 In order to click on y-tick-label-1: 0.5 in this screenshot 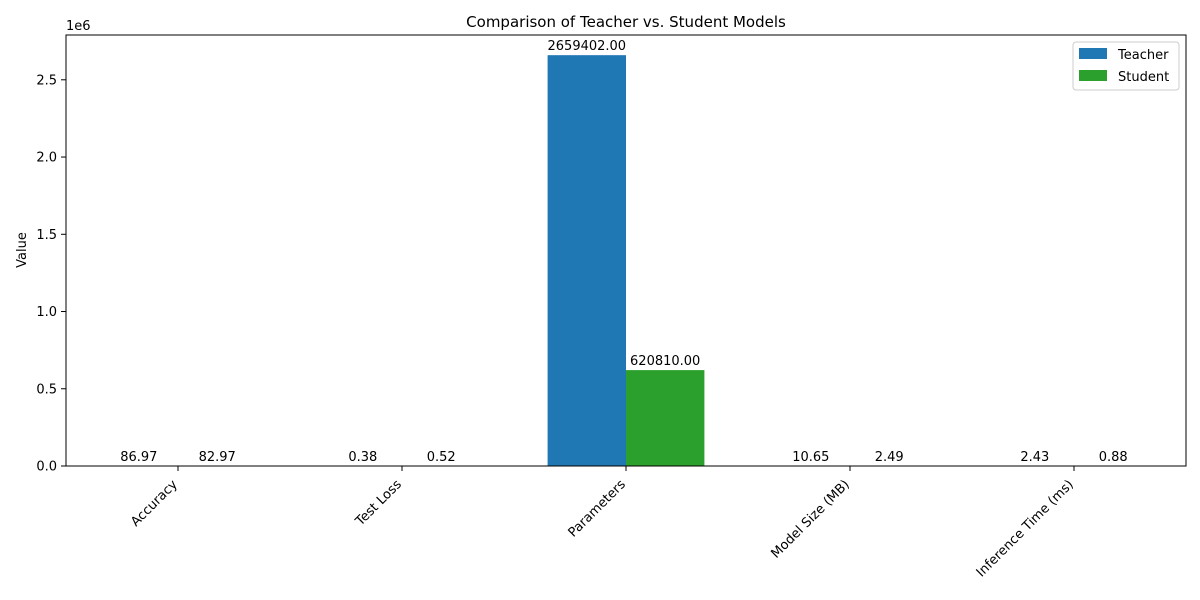, I will do `click(46, 389)`.